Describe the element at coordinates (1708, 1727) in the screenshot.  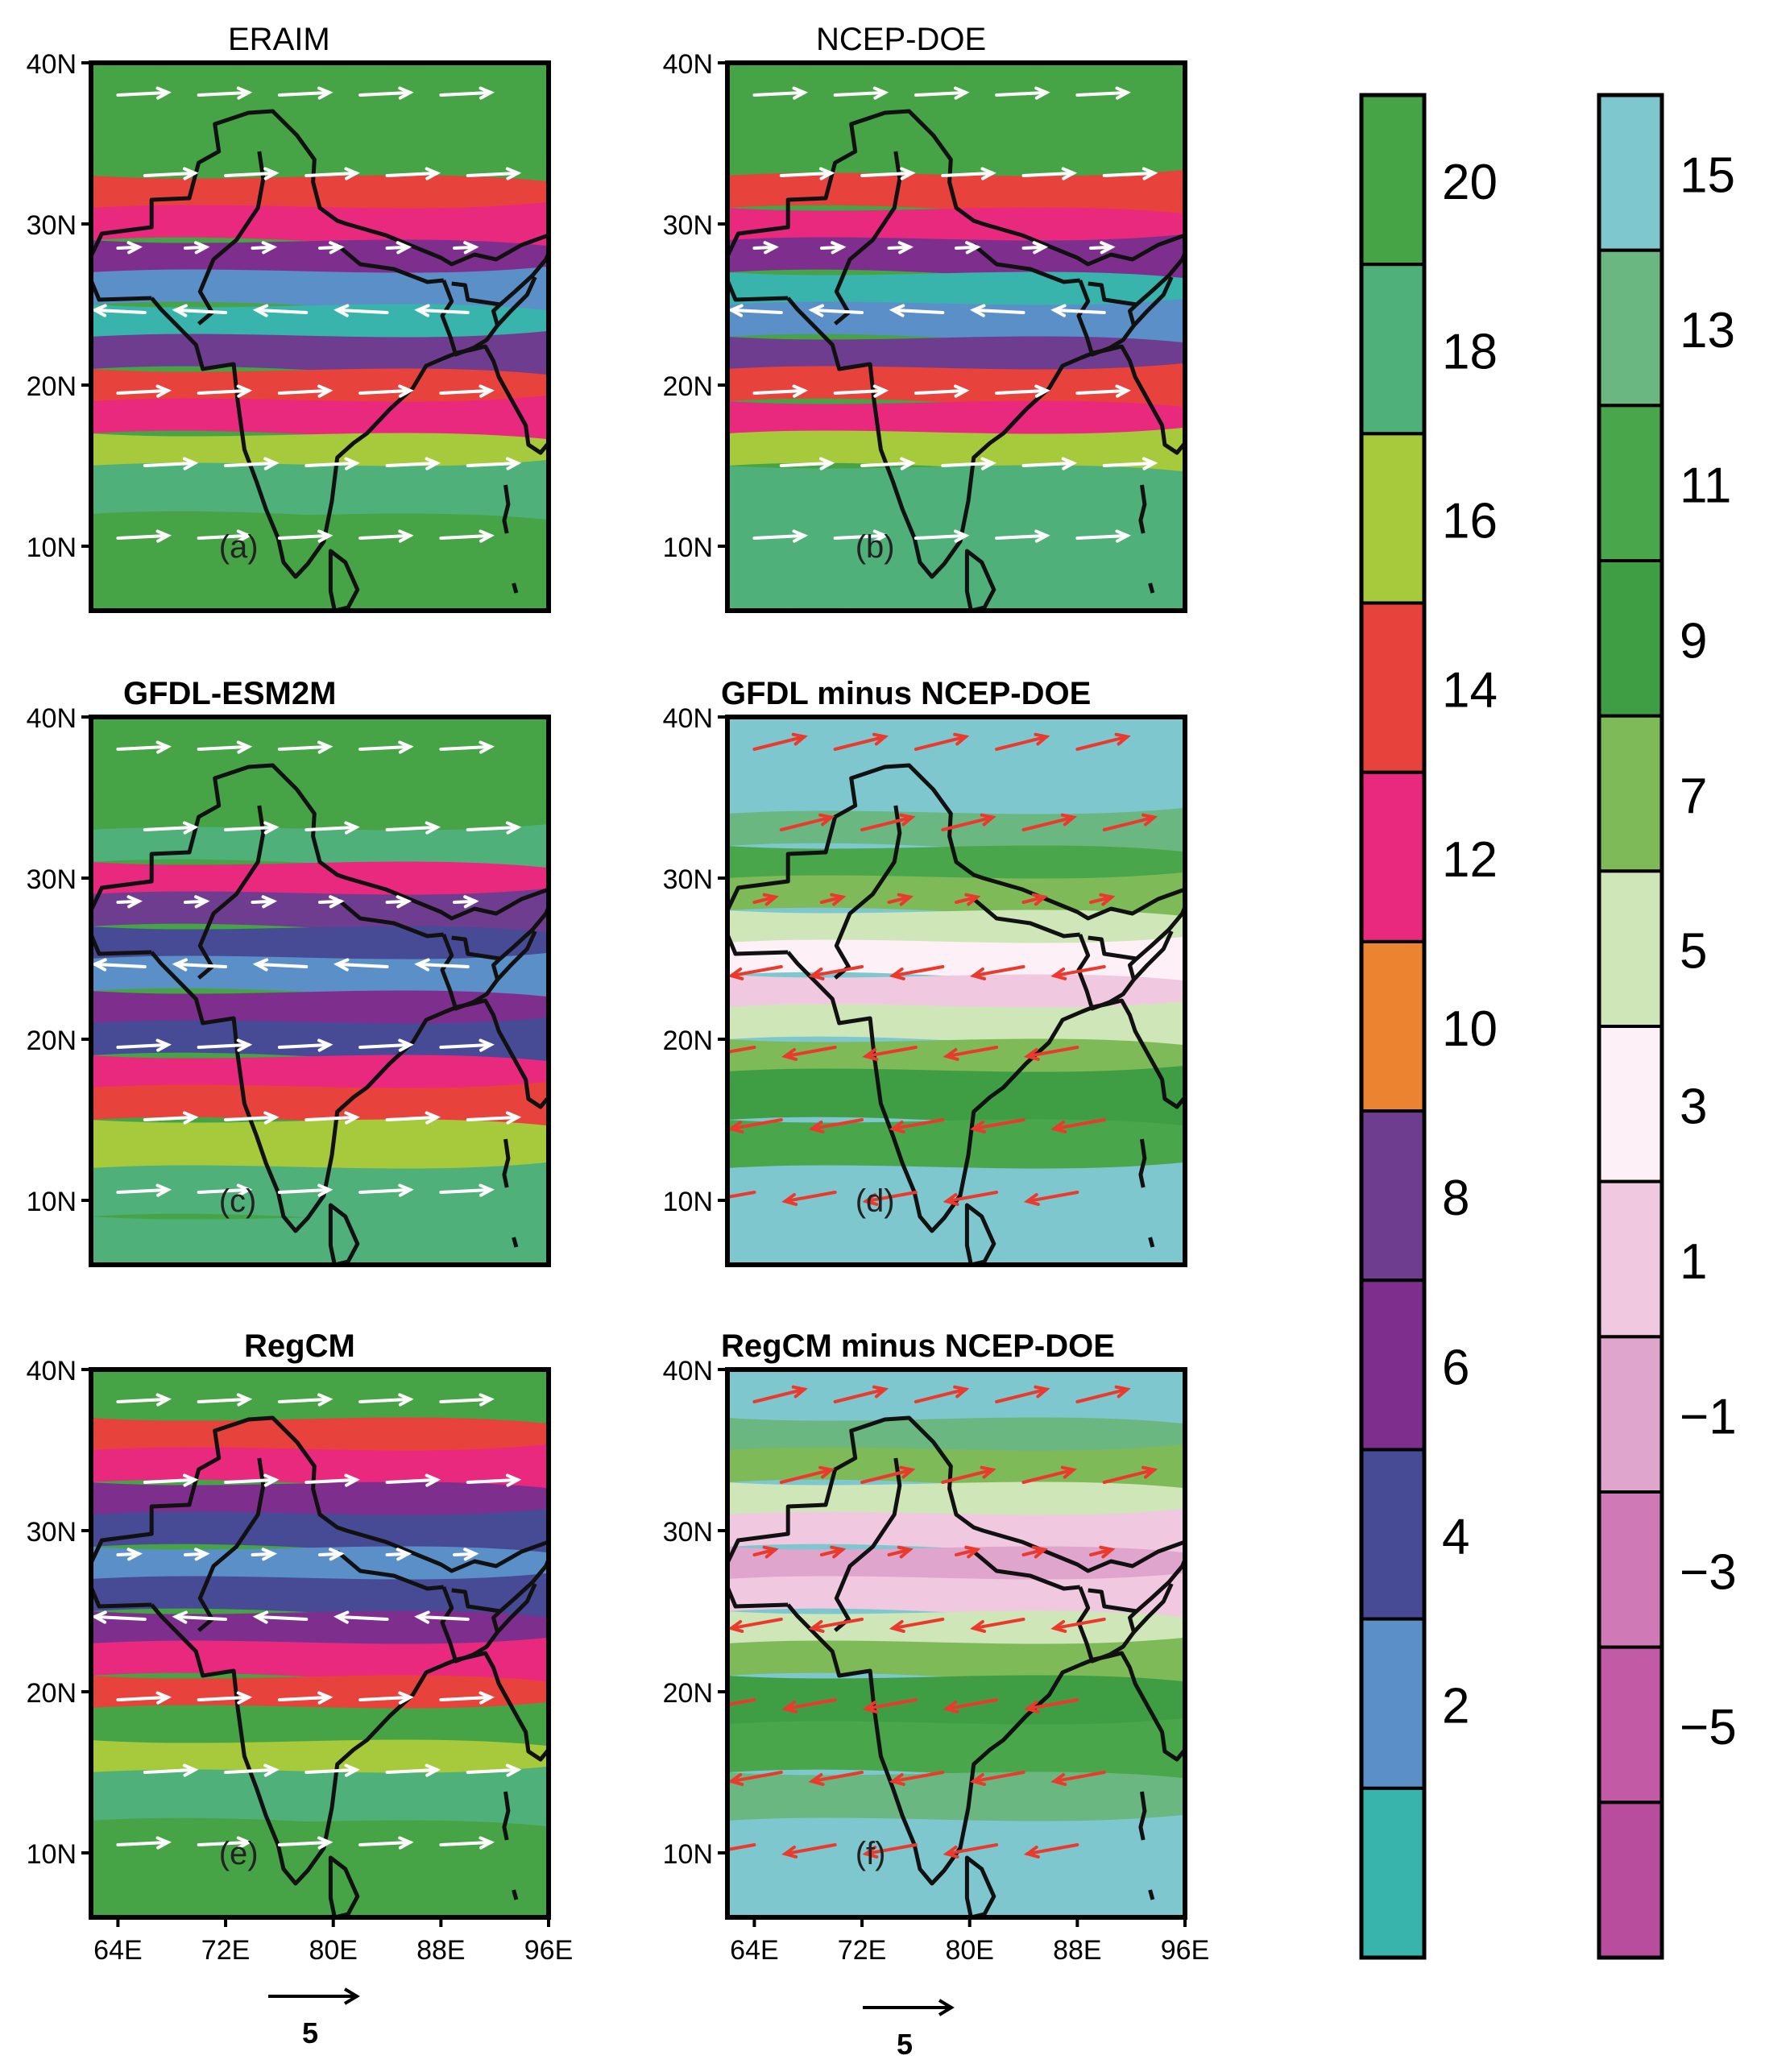
I see `colorbar-label: −5` at that location.